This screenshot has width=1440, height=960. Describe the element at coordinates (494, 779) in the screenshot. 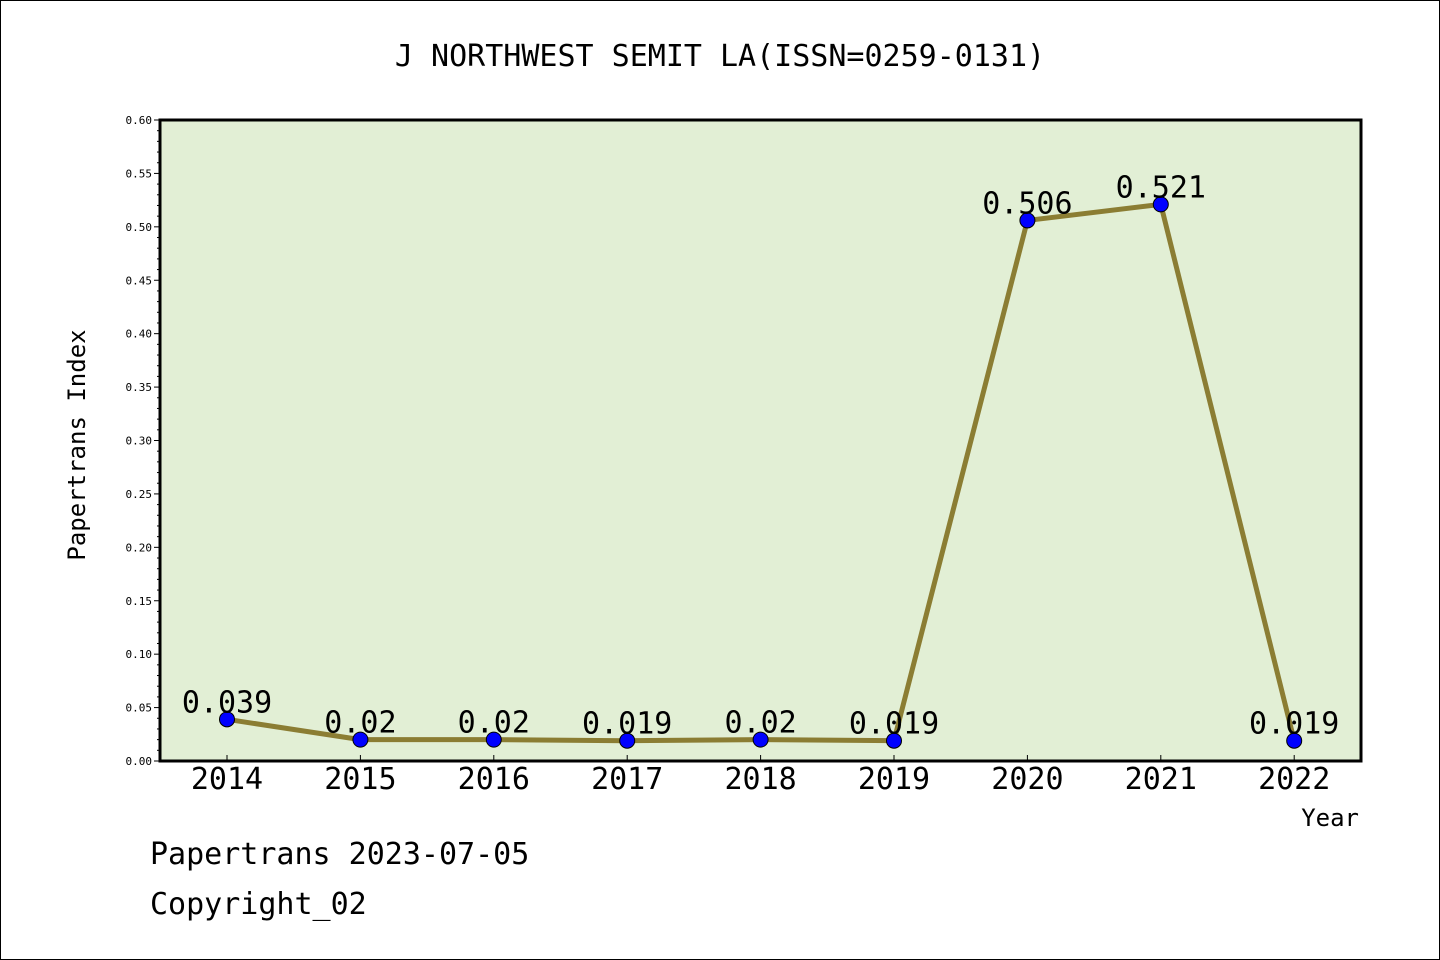

I see `x-tick-label: 2016` at that location.